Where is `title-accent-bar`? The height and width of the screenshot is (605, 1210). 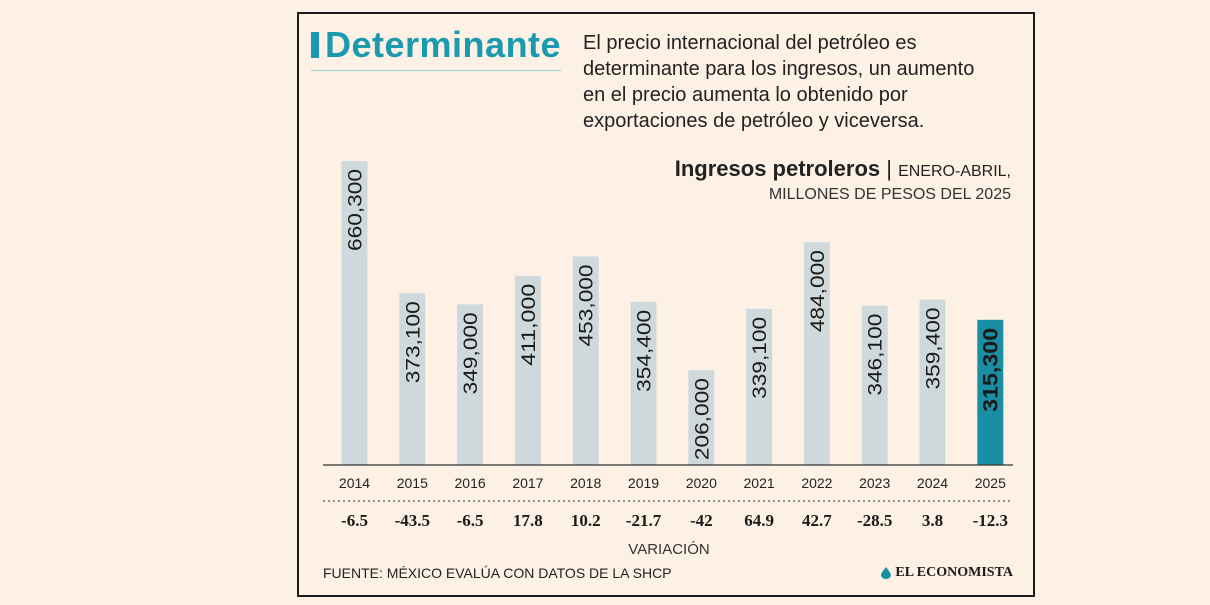 title-accent-bar is located at coordinates (315, 45).